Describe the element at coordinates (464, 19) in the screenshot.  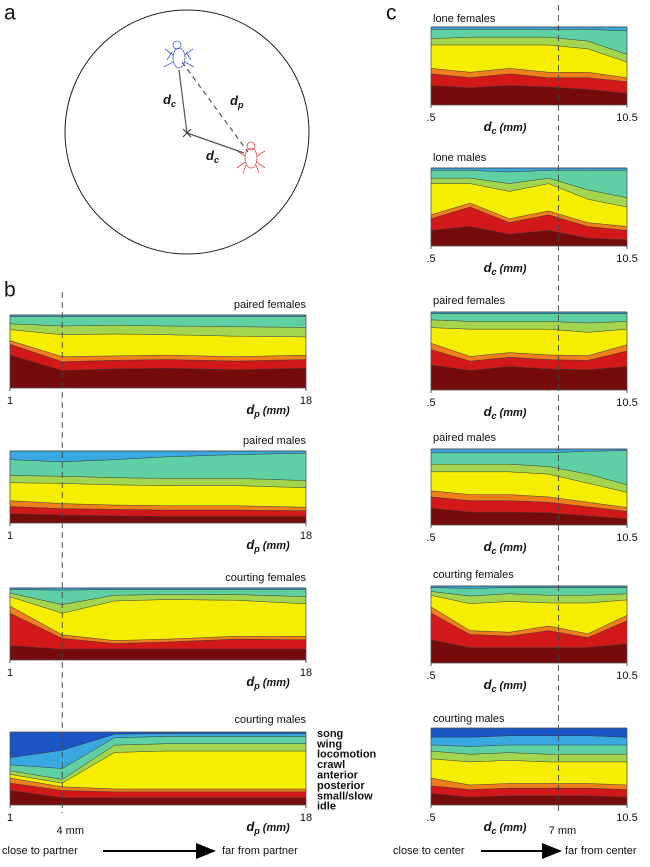
I see `chart-title: lone females` at that location.